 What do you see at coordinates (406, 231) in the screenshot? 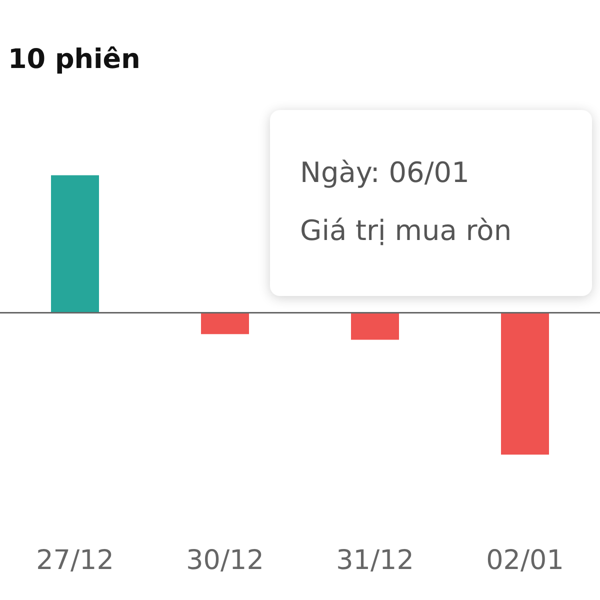
I see `annotation: Giá trị mua ròn` at bounding box center [406, 231].